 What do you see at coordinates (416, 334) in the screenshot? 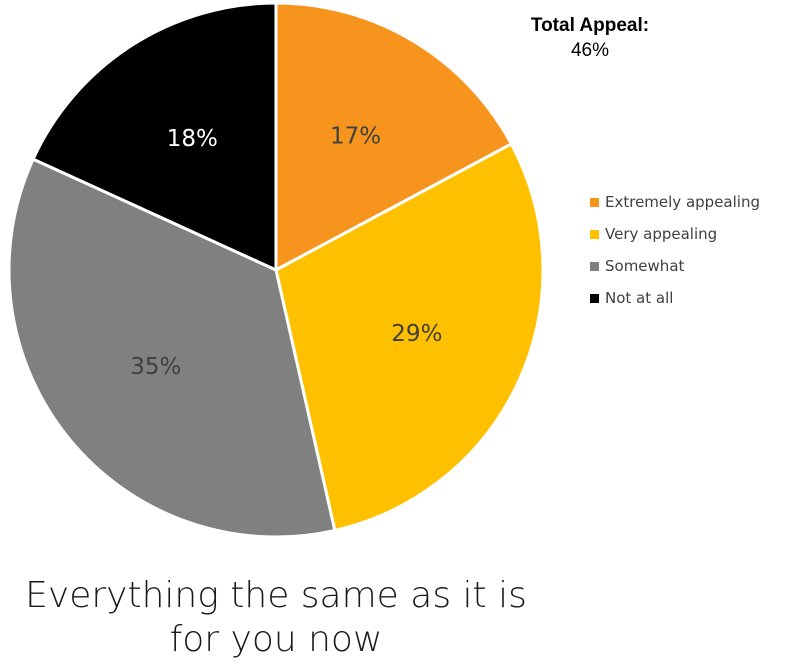
I see `slice-label: 29%` at bounding box center [416, 334].